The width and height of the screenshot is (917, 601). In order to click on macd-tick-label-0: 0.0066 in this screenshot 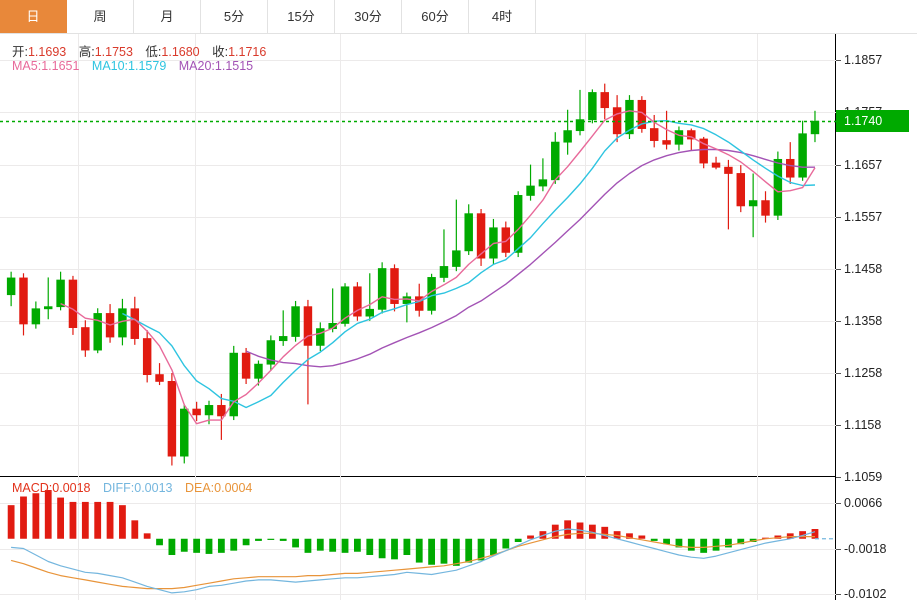, I will do `click(863, 503)`.